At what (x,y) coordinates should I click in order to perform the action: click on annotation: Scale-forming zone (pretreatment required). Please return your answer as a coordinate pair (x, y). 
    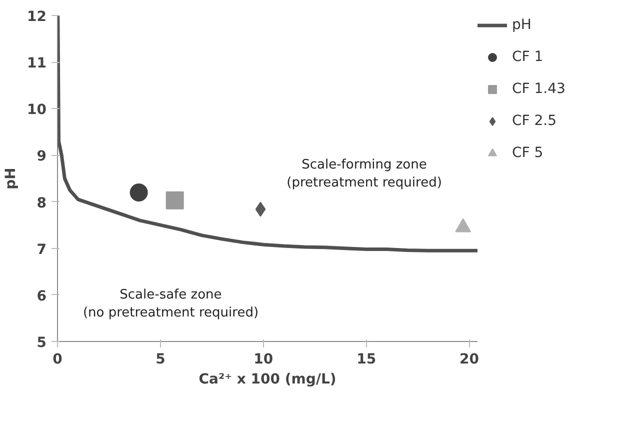
    Looking at the image, I should click on (364, 173).